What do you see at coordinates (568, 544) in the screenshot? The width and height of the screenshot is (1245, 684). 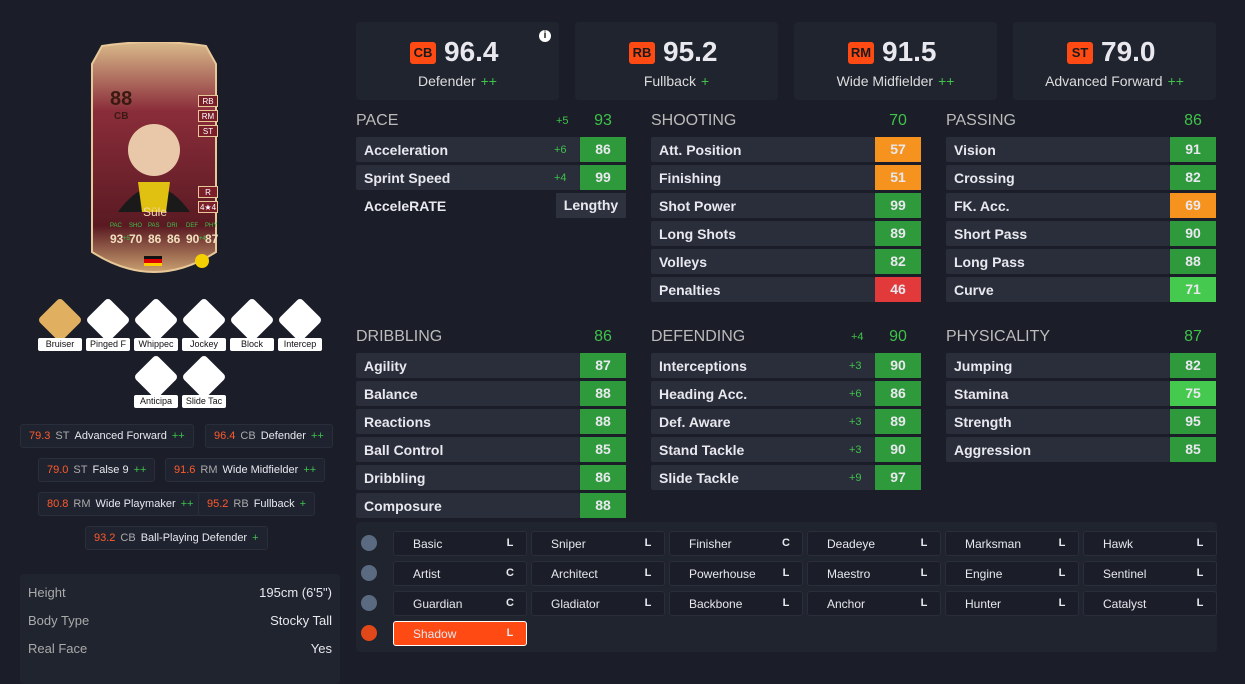 I see `chem-name: Sniper` at bounding box center [568, 544].